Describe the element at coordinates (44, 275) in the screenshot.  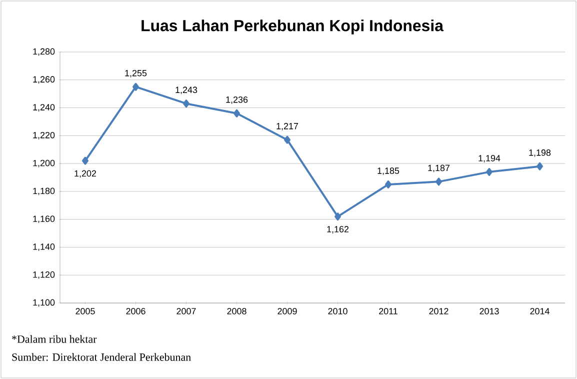
I see `y-tick-label: 1,120` at that location.